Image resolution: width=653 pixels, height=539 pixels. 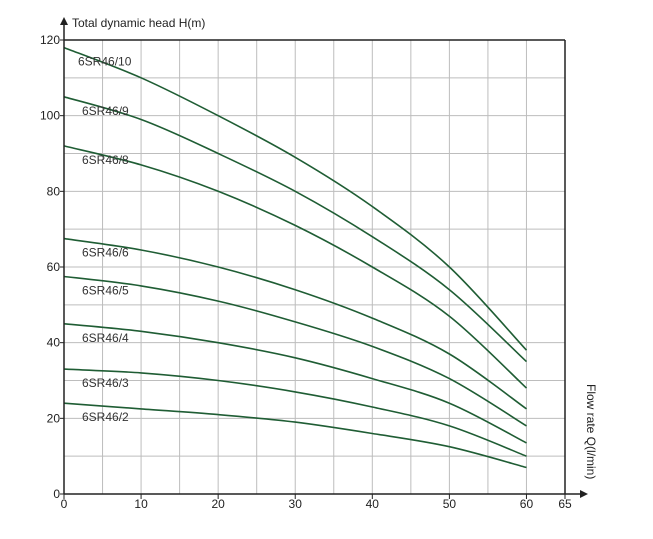 What do you see at coordinates (105, 111) in the screenshot?
I see `series-label: 6SR46/9` at bounding box center [105, 111].